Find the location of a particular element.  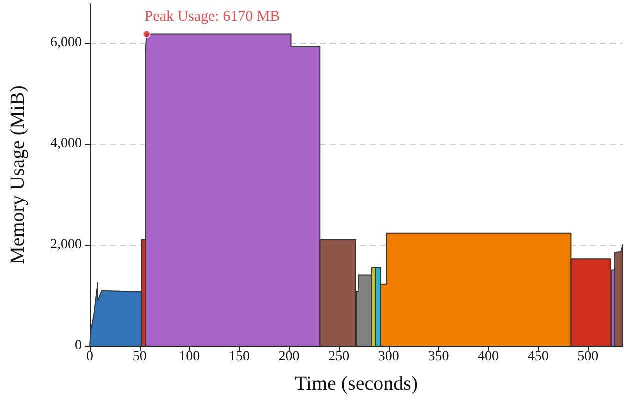

y-tick-label: 0 is located at coordinates (78, 346).